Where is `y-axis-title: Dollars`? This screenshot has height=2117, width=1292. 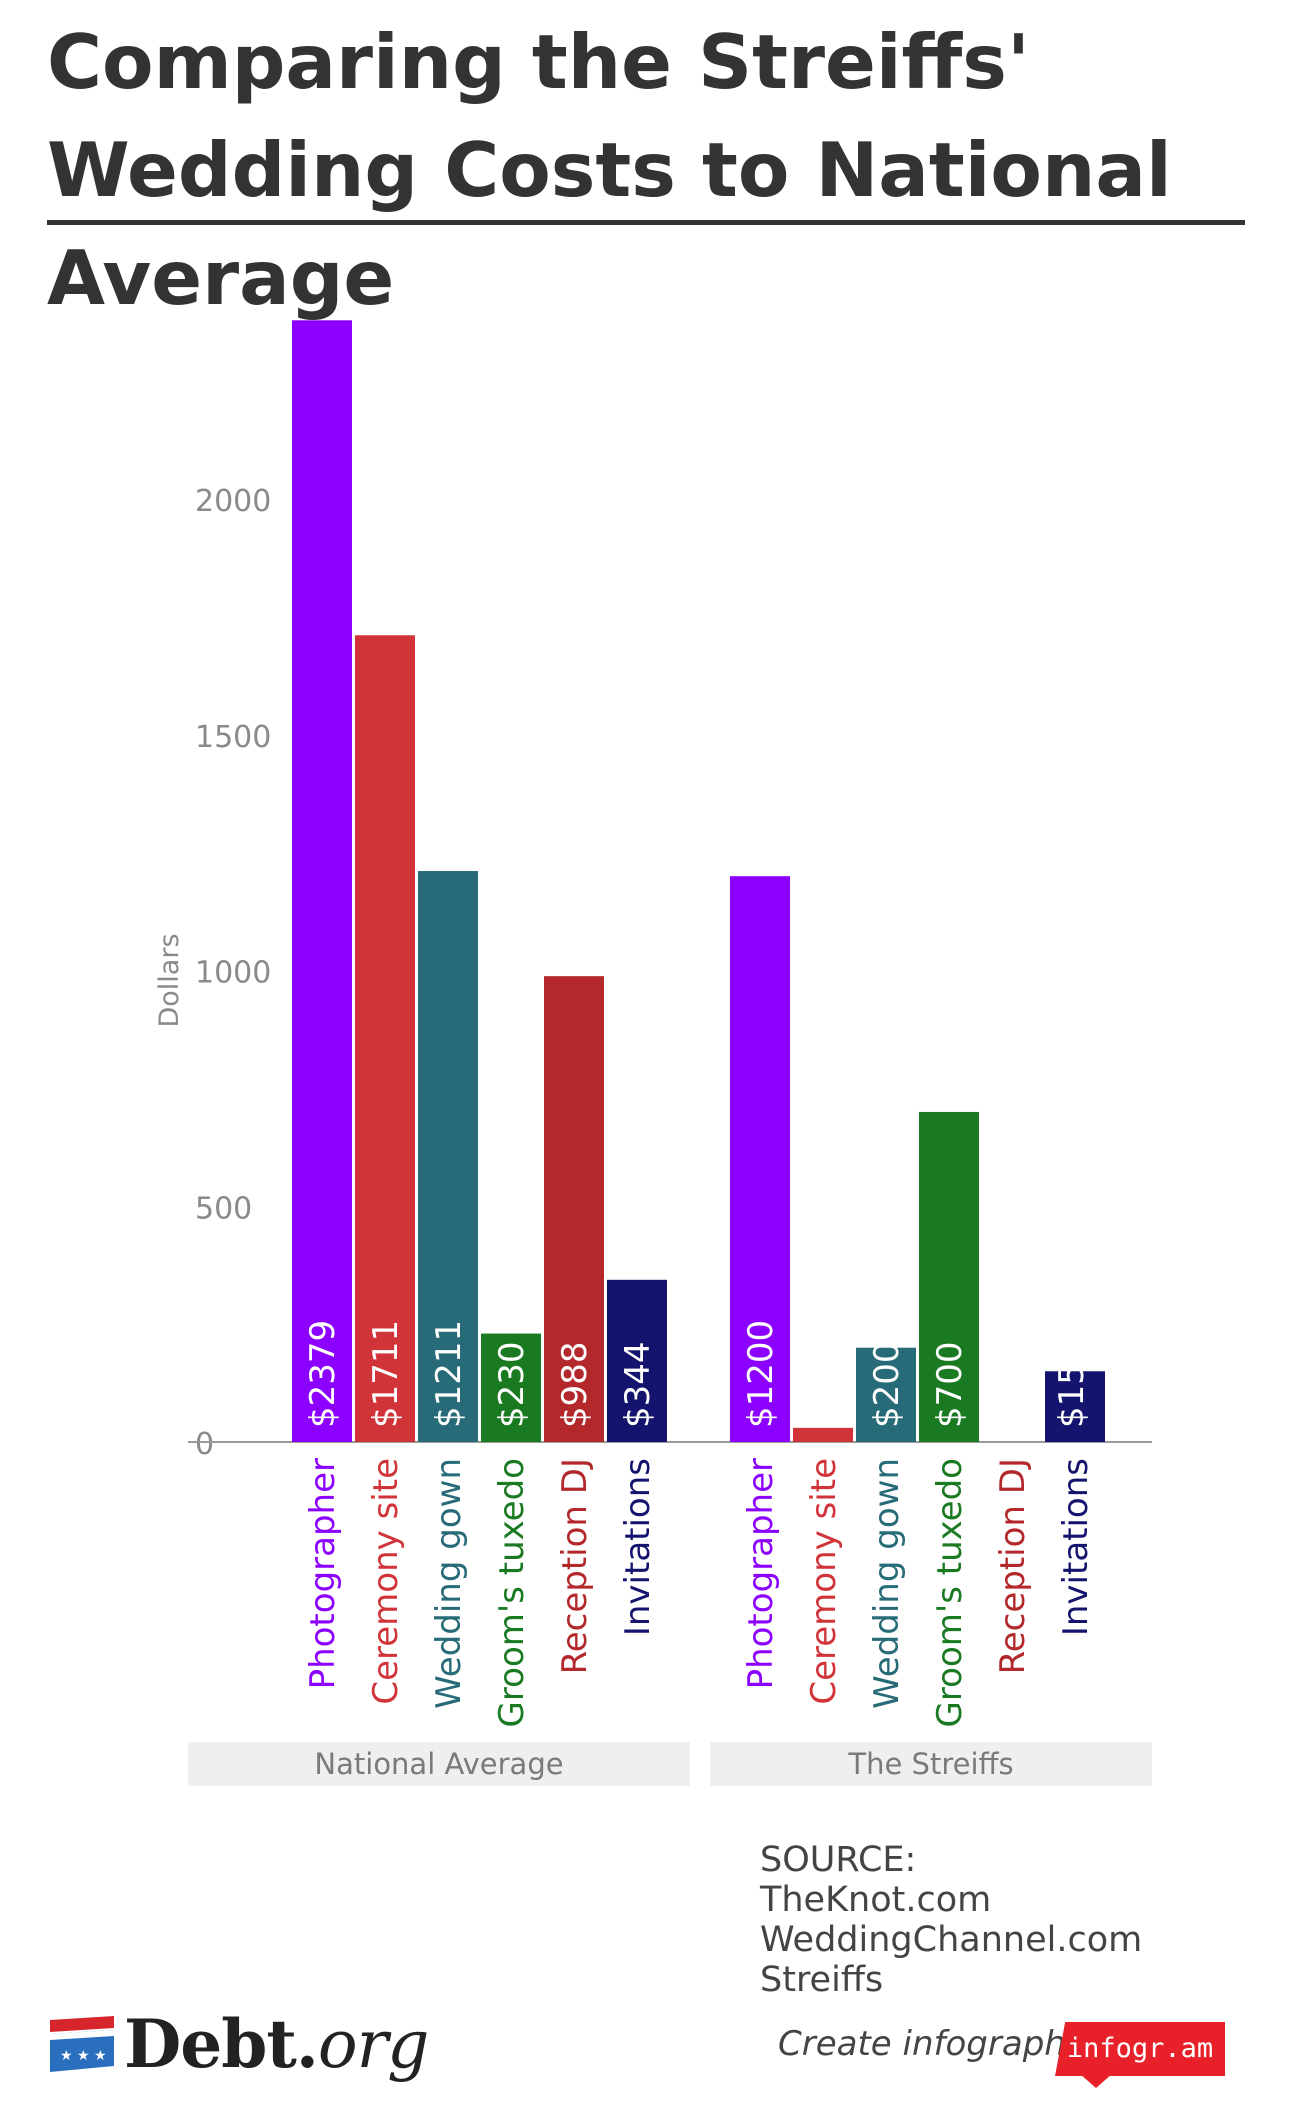 y-axis-title: Dollars is located at coordinates (169, 980).